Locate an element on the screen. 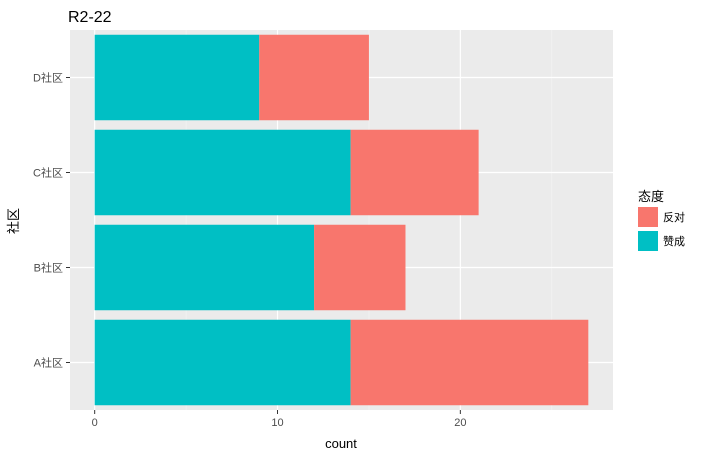 Image resolution: width=714 pixels, height=455 pixels. bar-赞成-C社区 is located at coordinates (222, 172).